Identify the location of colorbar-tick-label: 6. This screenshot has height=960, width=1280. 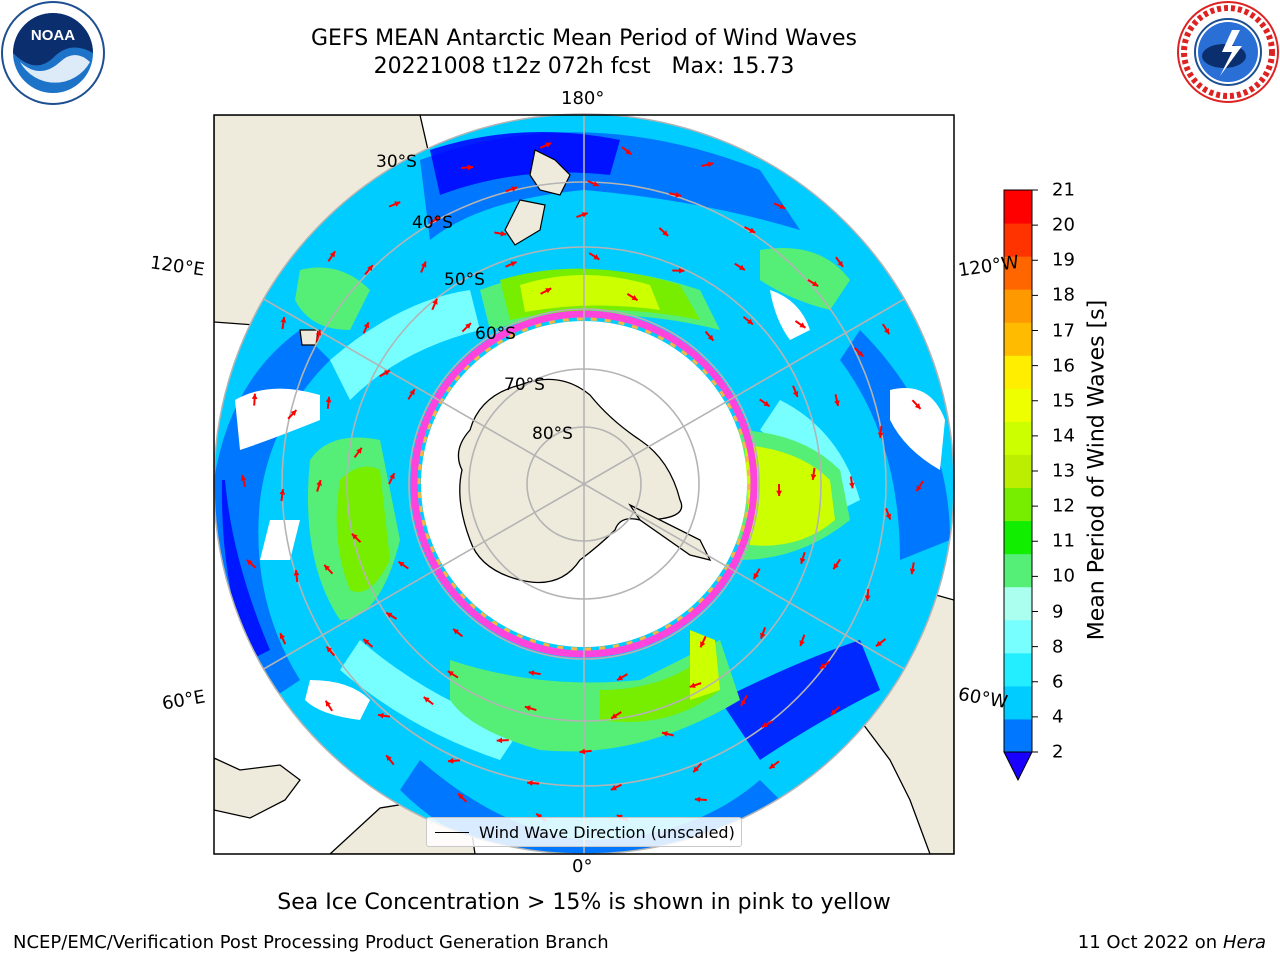
(1058, 682).